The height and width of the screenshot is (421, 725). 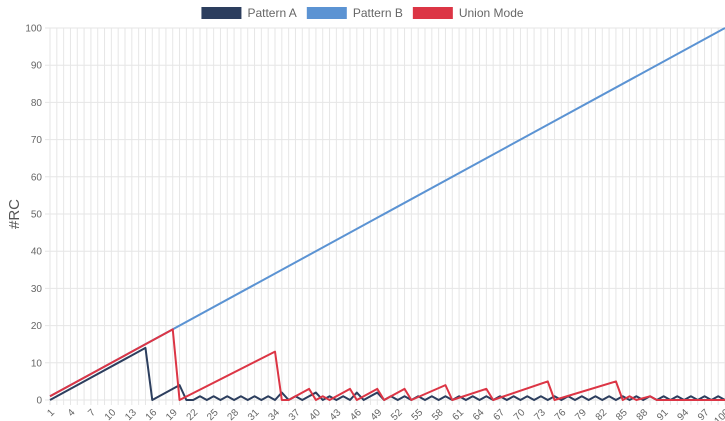 I want to click on x-tick-label: 43, so click(x=336, y=414).